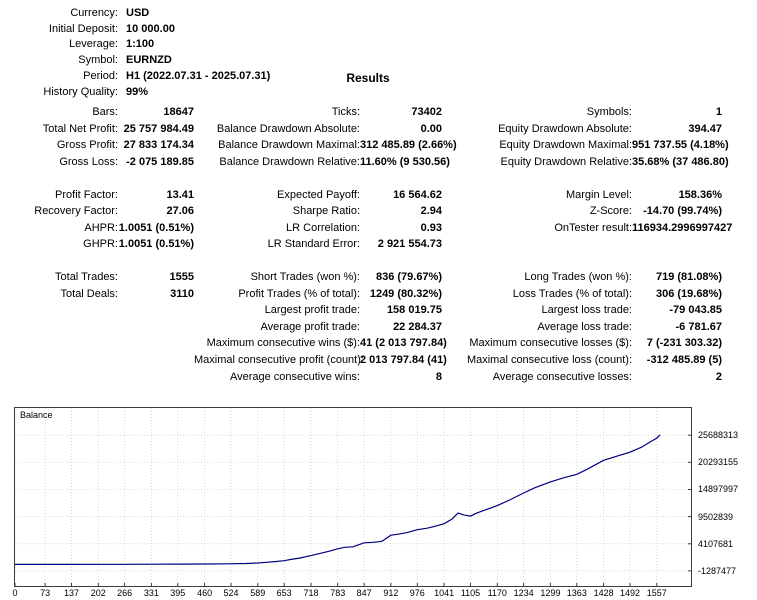  What do you see at coordinates (566, 162) in the screenshot?
I see `stat-label: Equity Drawdown Relative:` at bounding box center [566, 162].